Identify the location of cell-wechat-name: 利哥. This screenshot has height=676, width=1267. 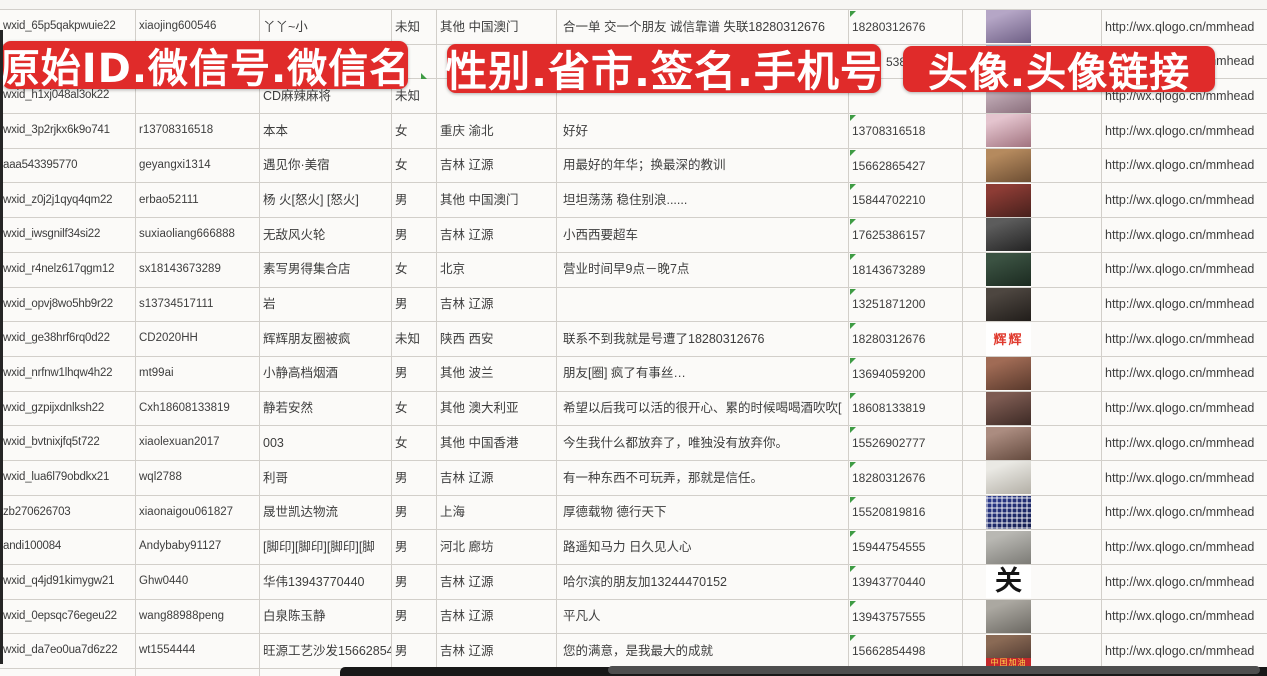
(326, 477).